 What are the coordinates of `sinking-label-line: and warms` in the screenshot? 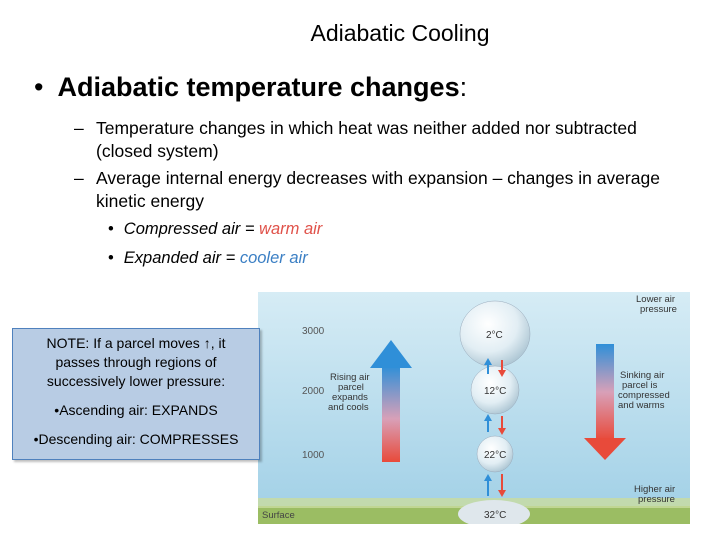 It's located at (641, 405).